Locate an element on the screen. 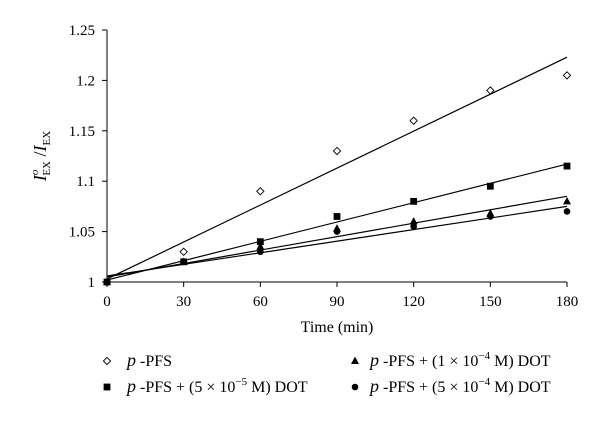 This screenshot has height=429, width=600. x-tick-label: 120 is located at coordinates (413, 302).